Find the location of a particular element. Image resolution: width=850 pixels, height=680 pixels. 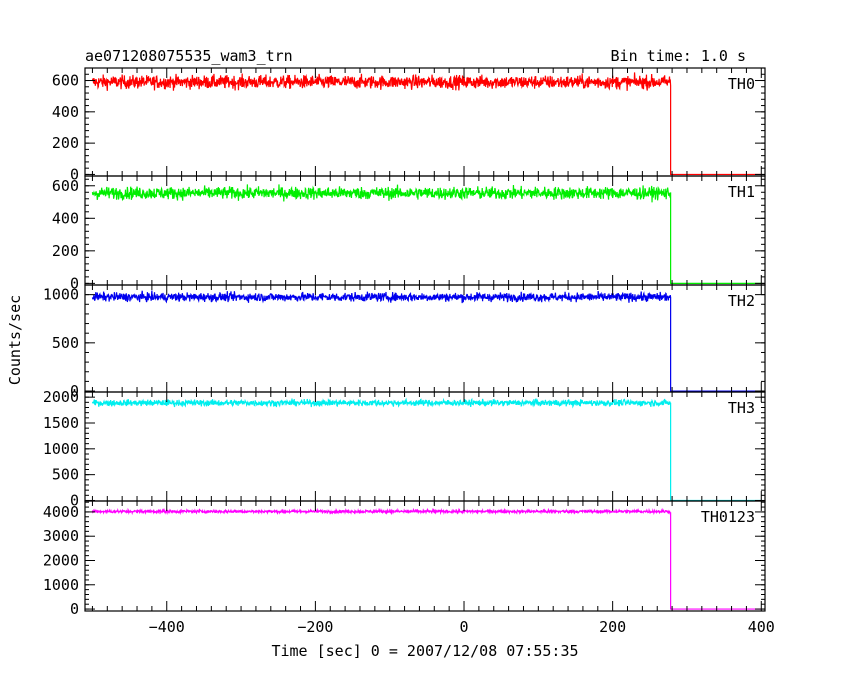

series-line-th2 is located at coordinates (426, 341).